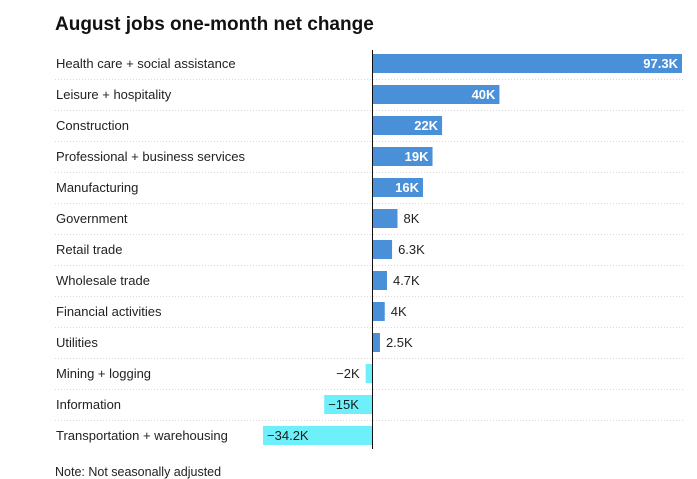  I want to click on category-label: Retail trade, so click(89, 249).